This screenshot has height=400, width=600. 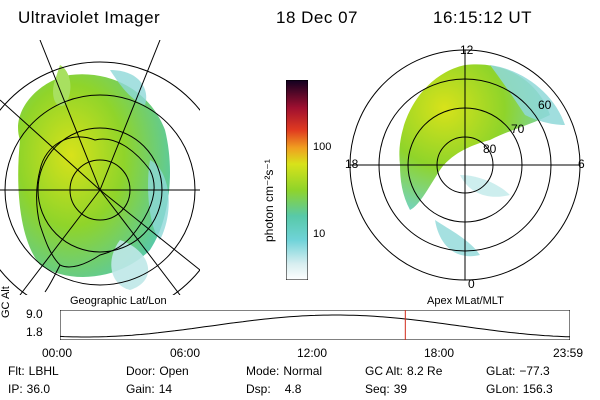 I want to click on info-glon-value: 156.3, so click(x=537, y=389).